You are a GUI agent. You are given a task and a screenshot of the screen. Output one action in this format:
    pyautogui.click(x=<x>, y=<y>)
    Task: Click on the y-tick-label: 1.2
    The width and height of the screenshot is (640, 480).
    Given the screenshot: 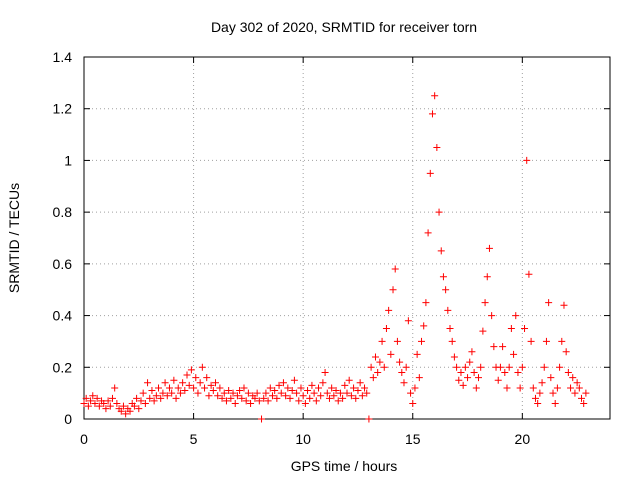 What is the action you would take?
    pyautogui.click(x=63, y=109)
    